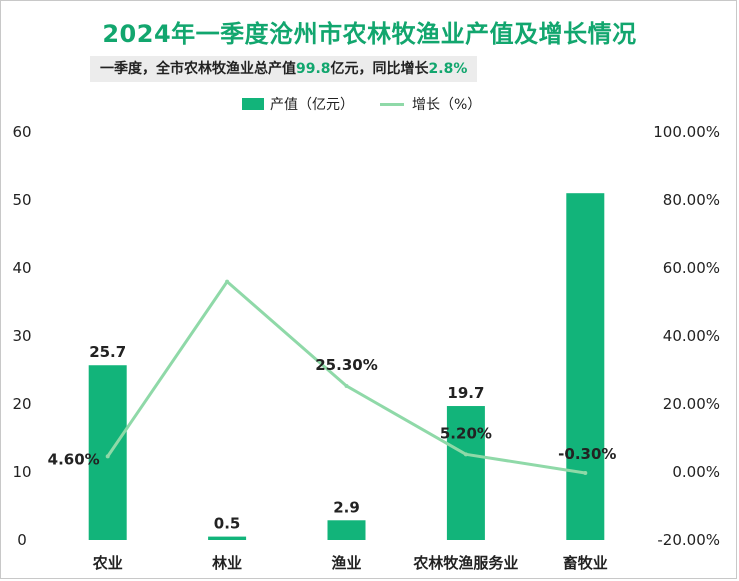  I want to click on x-category-label: 渔业, so click(346, 563).